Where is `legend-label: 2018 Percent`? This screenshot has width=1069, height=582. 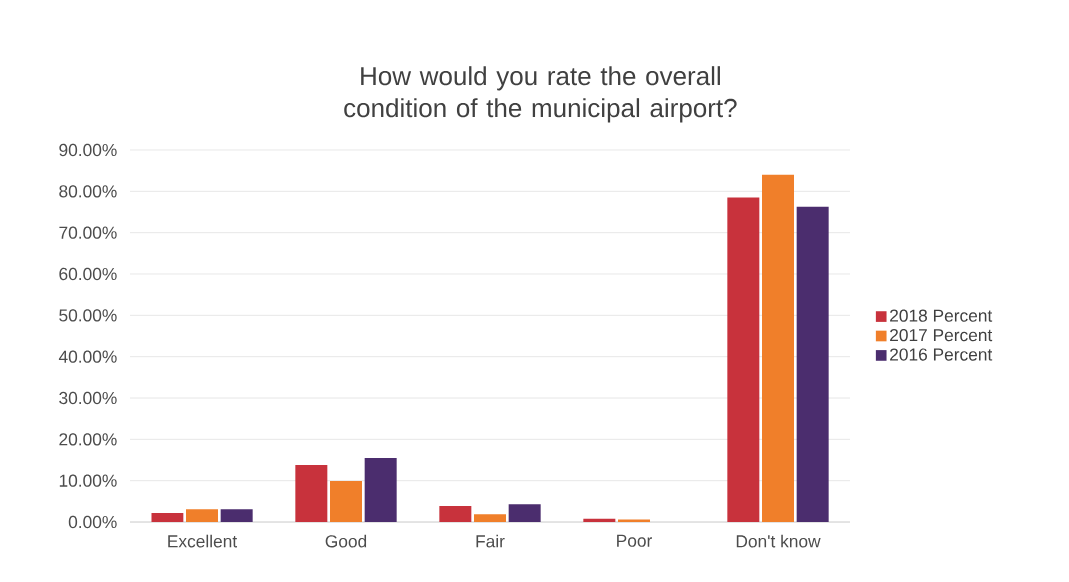
legend-label: 2018 Percent is located at coordinates (941, 315).